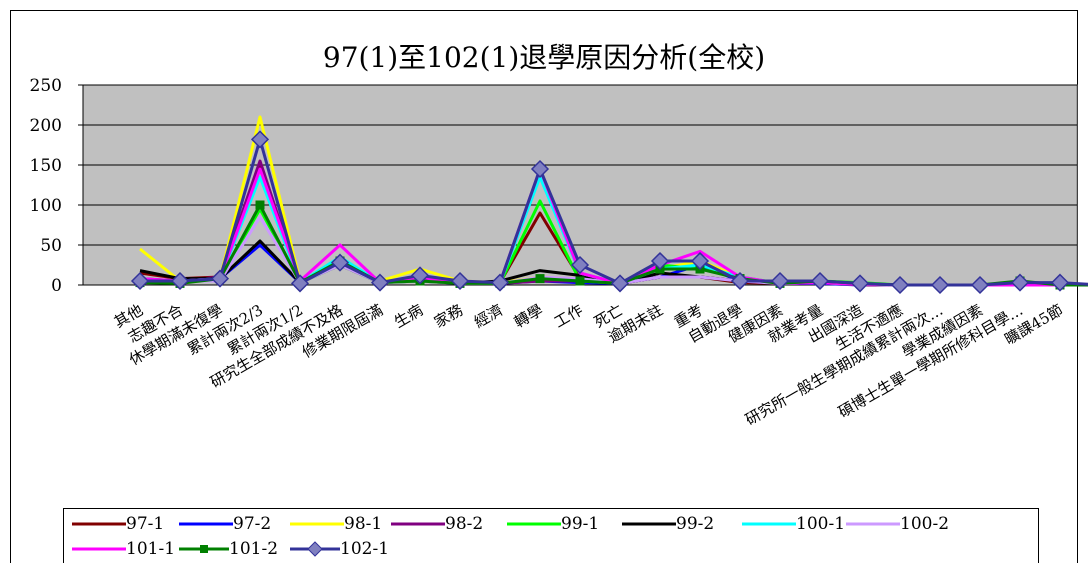 This screenshot has height=563, width=1088. Describe the element at coordinates (51, 246) in the screenshot. I see `y-tick-label: 50` at that location.